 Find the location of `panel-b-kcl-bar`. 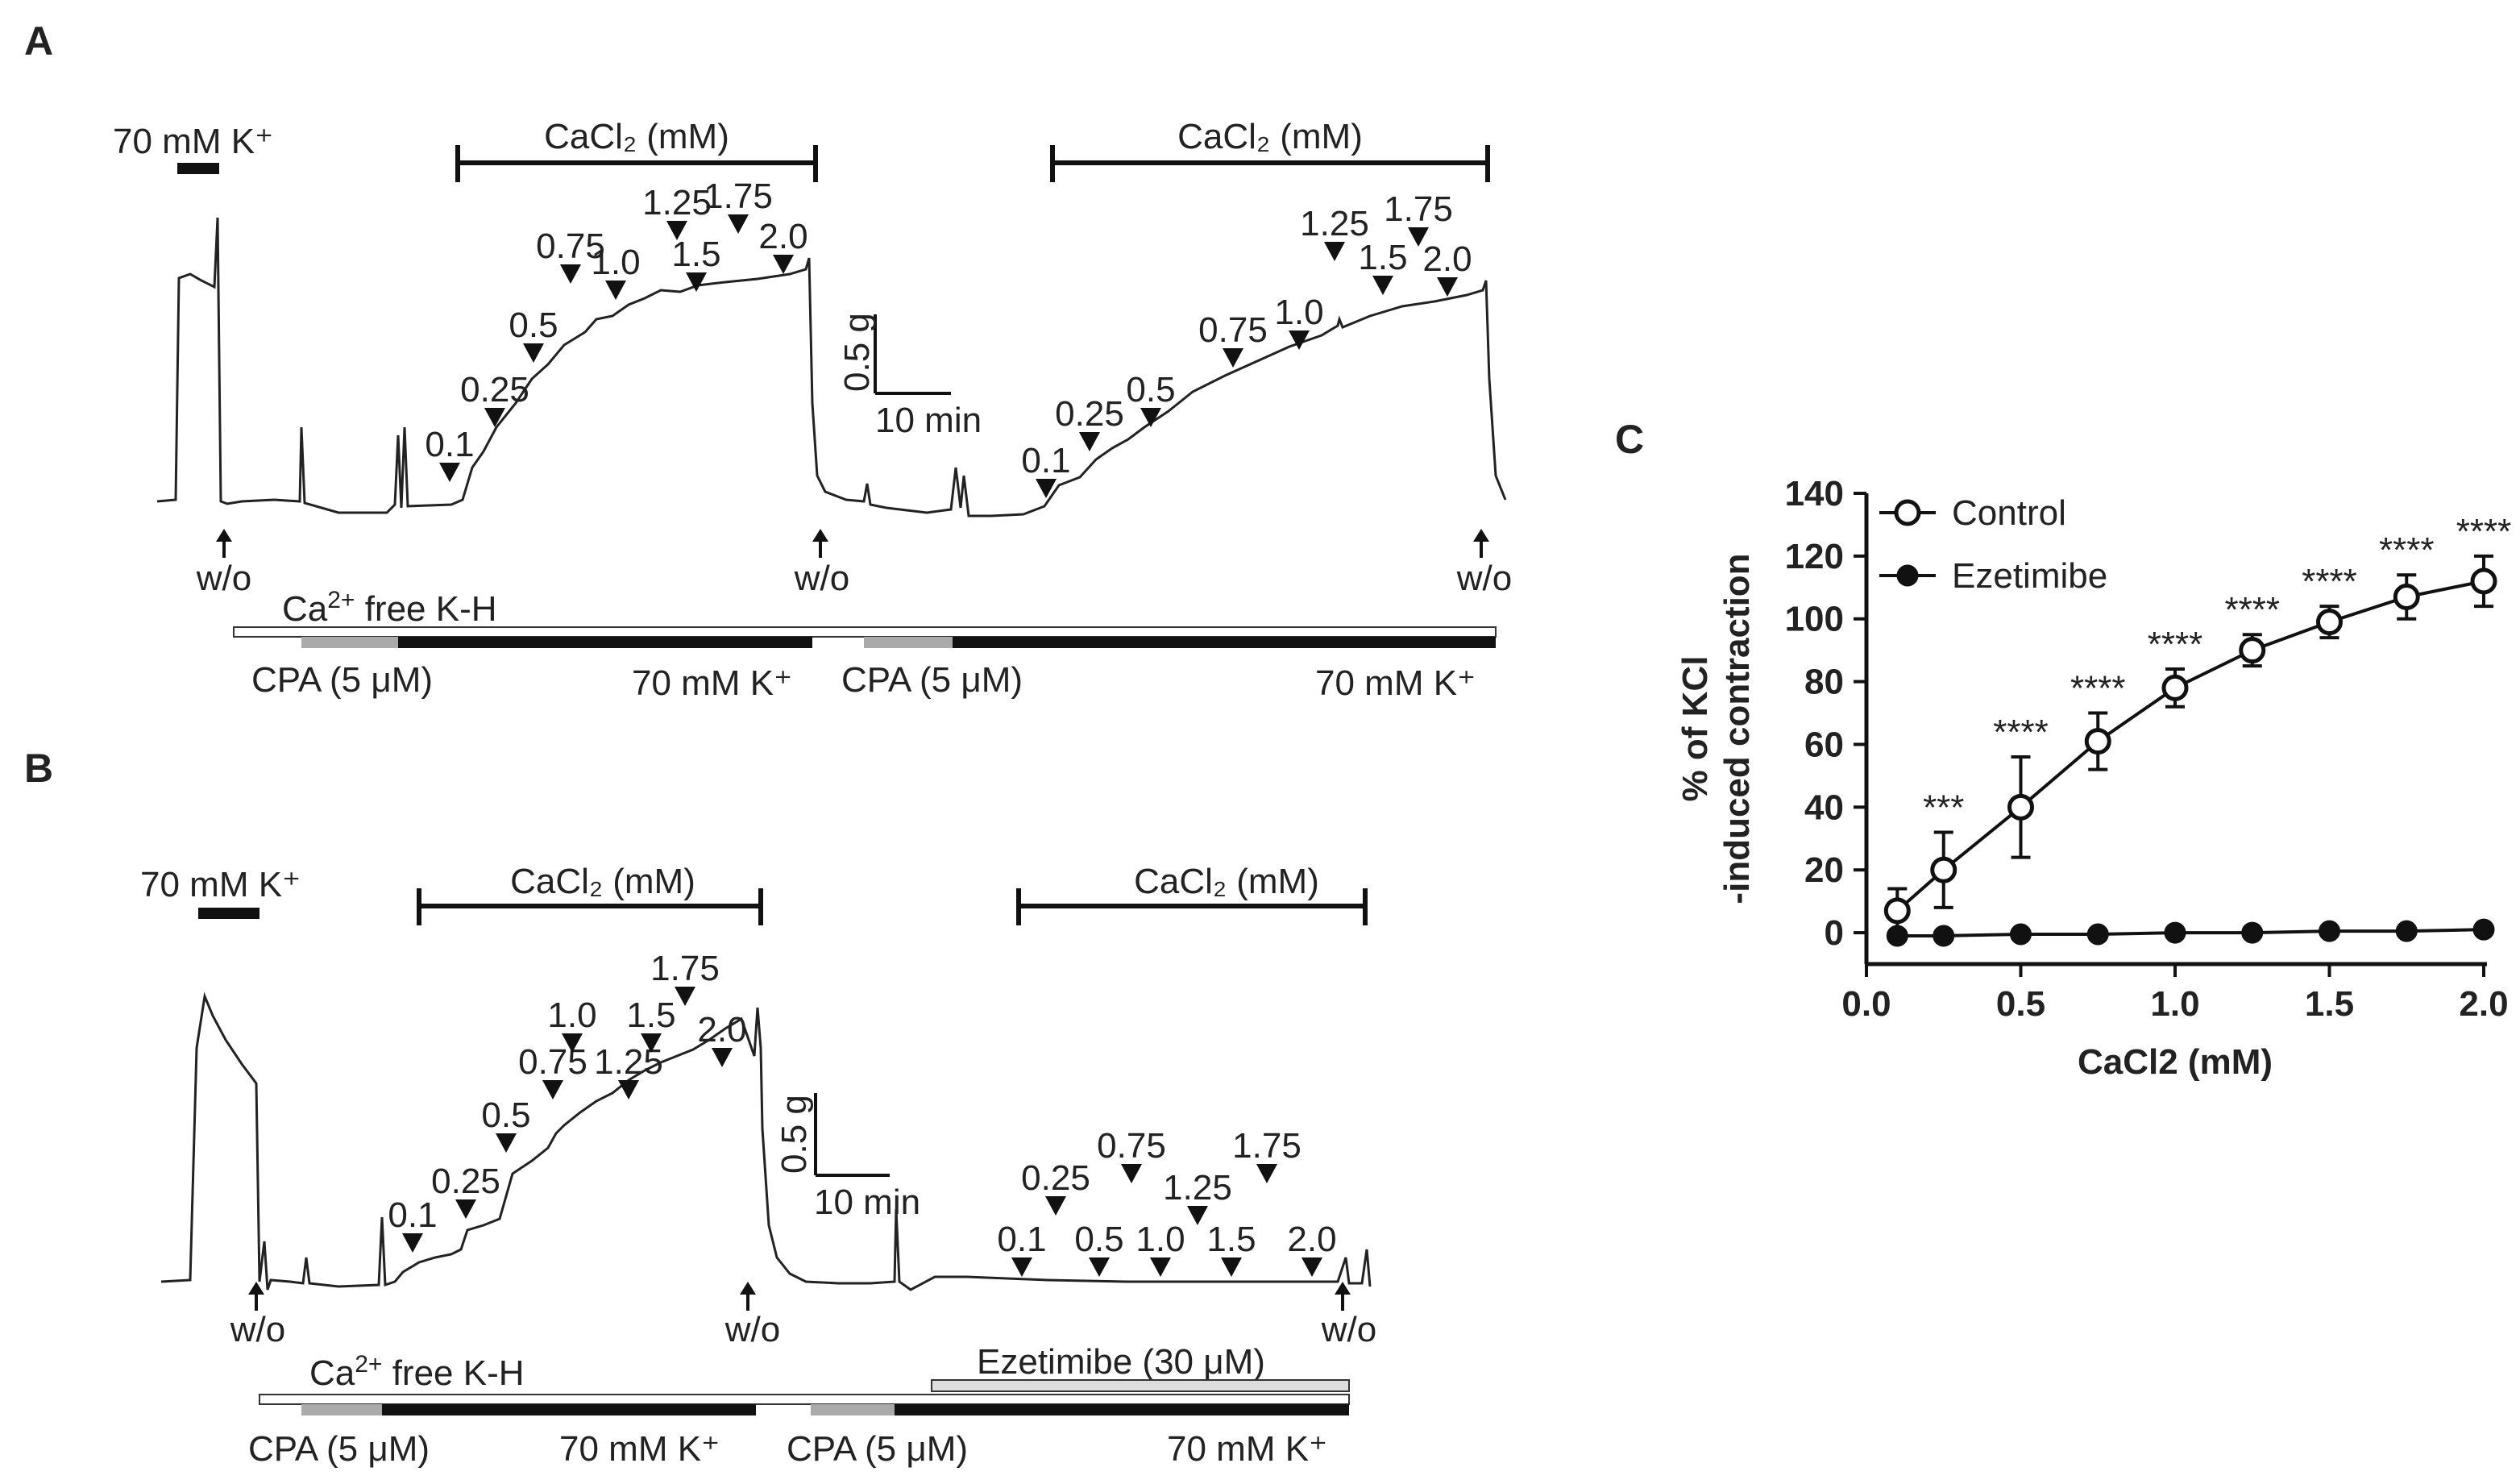

panel-b-kcl-bar is located at coordinates (228, 913).